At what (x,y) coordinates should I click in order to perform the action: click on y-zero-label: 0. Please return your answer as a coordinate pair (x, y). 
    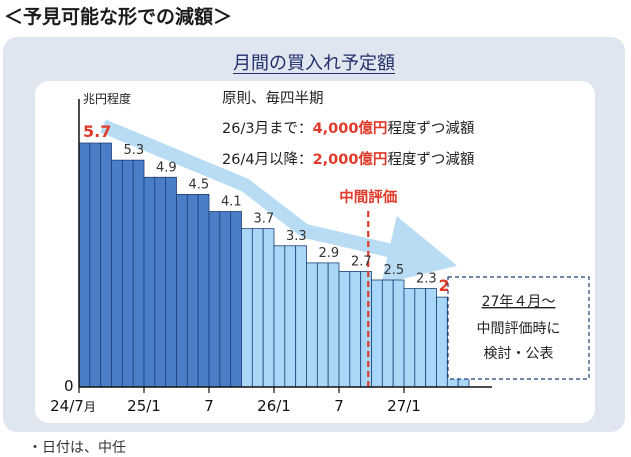
    Looking at the image, I should click on (69, 386).